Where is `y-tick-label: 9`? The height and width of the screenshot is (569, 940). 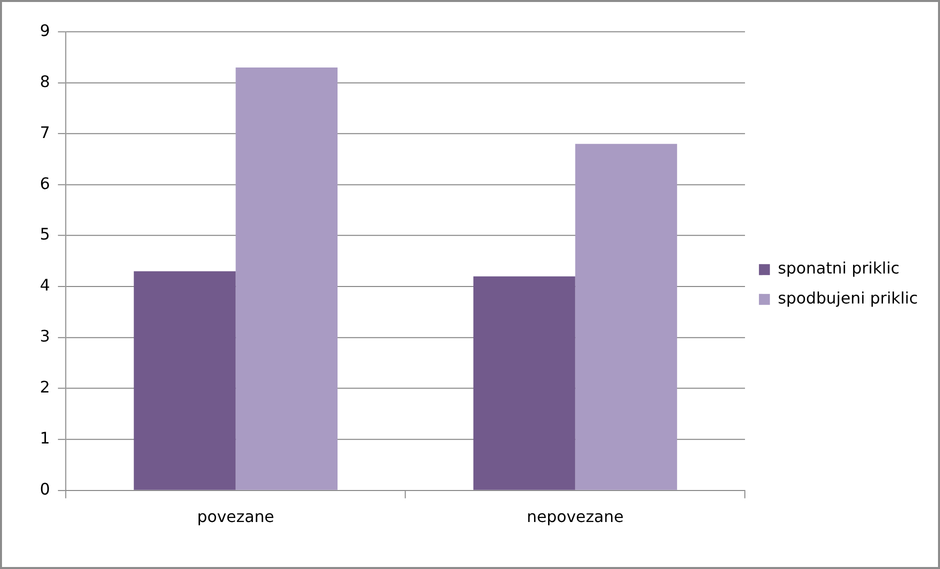 y-tick-label: 9 is located at coordinates (45, 30).